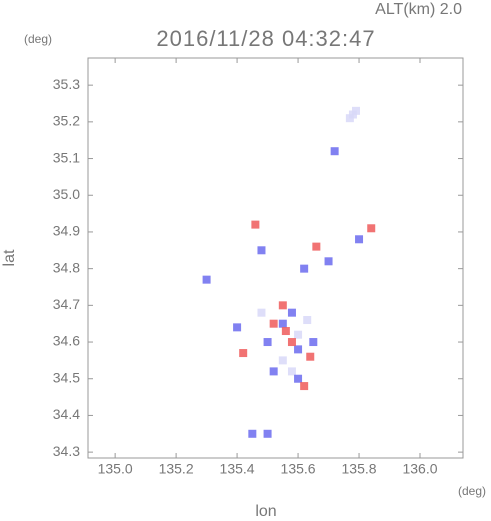 This screenshot has width=491, height=521. Describe the element at coordinates (66, 267) in the screenshot. I see `y-tick-label: 34.8` at that location.